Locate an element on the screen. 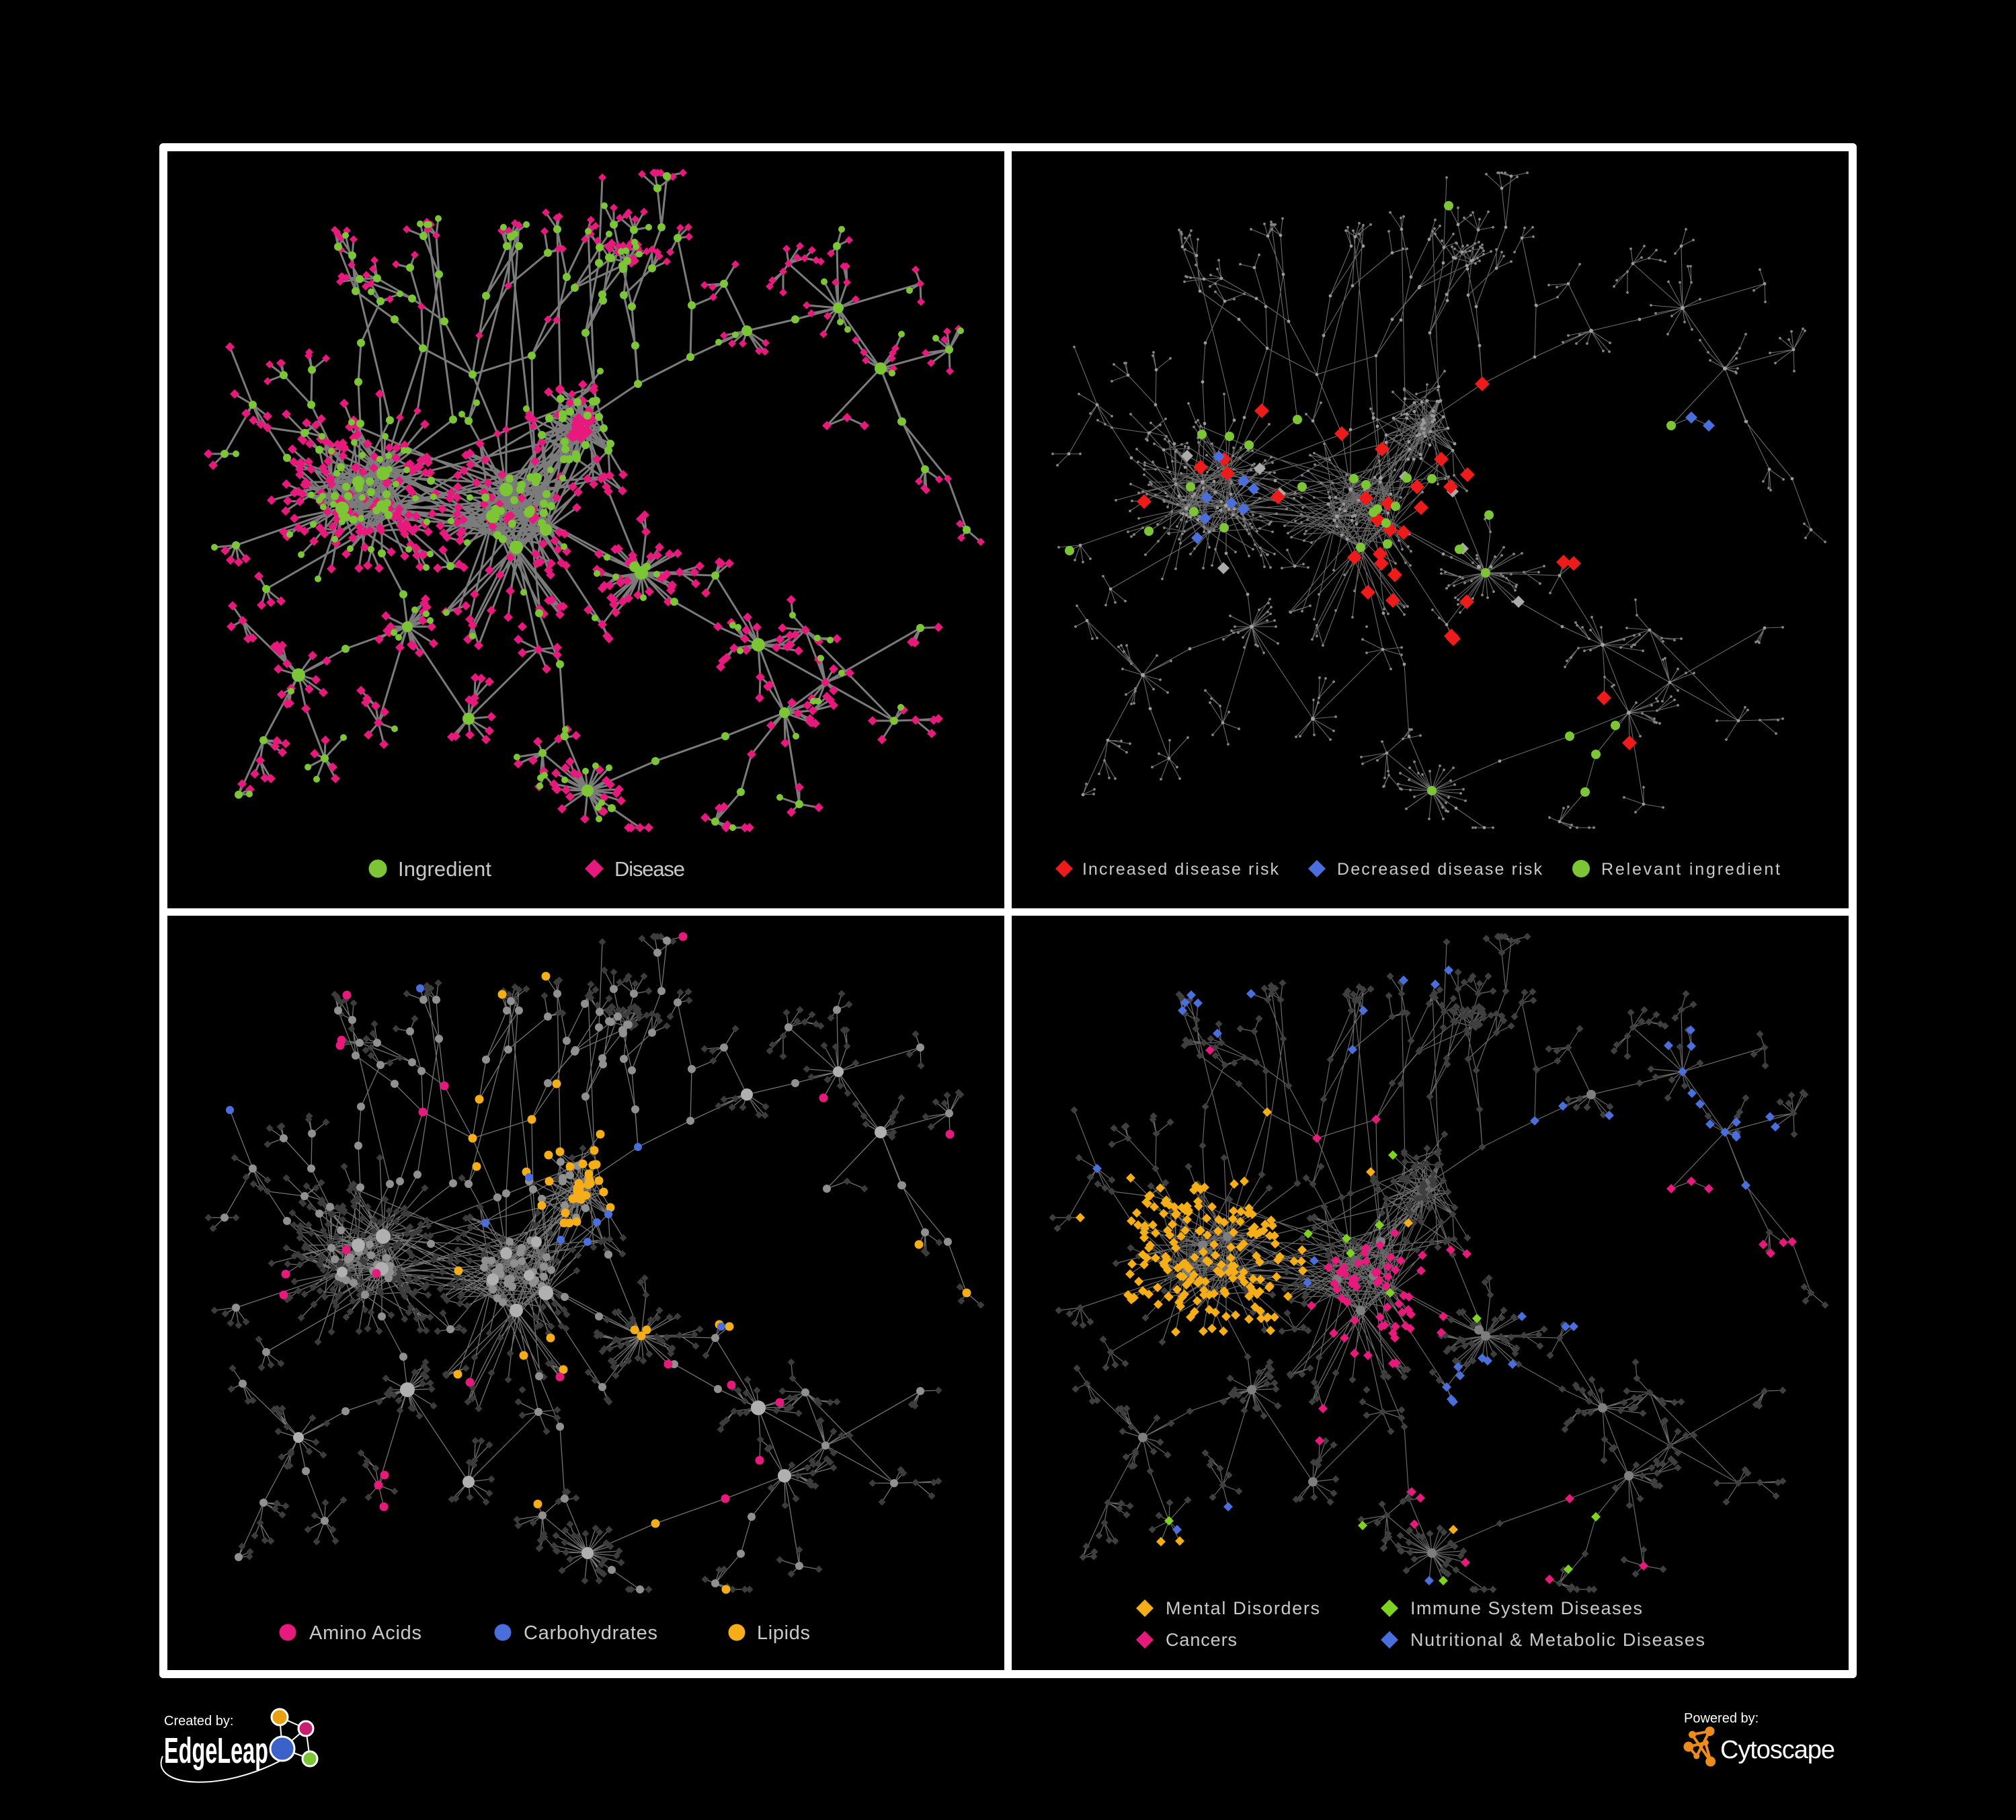 This screenshot has height=1820, width=2016. svg-text: Mental Disorders is located at coordinates (1243, 1608).